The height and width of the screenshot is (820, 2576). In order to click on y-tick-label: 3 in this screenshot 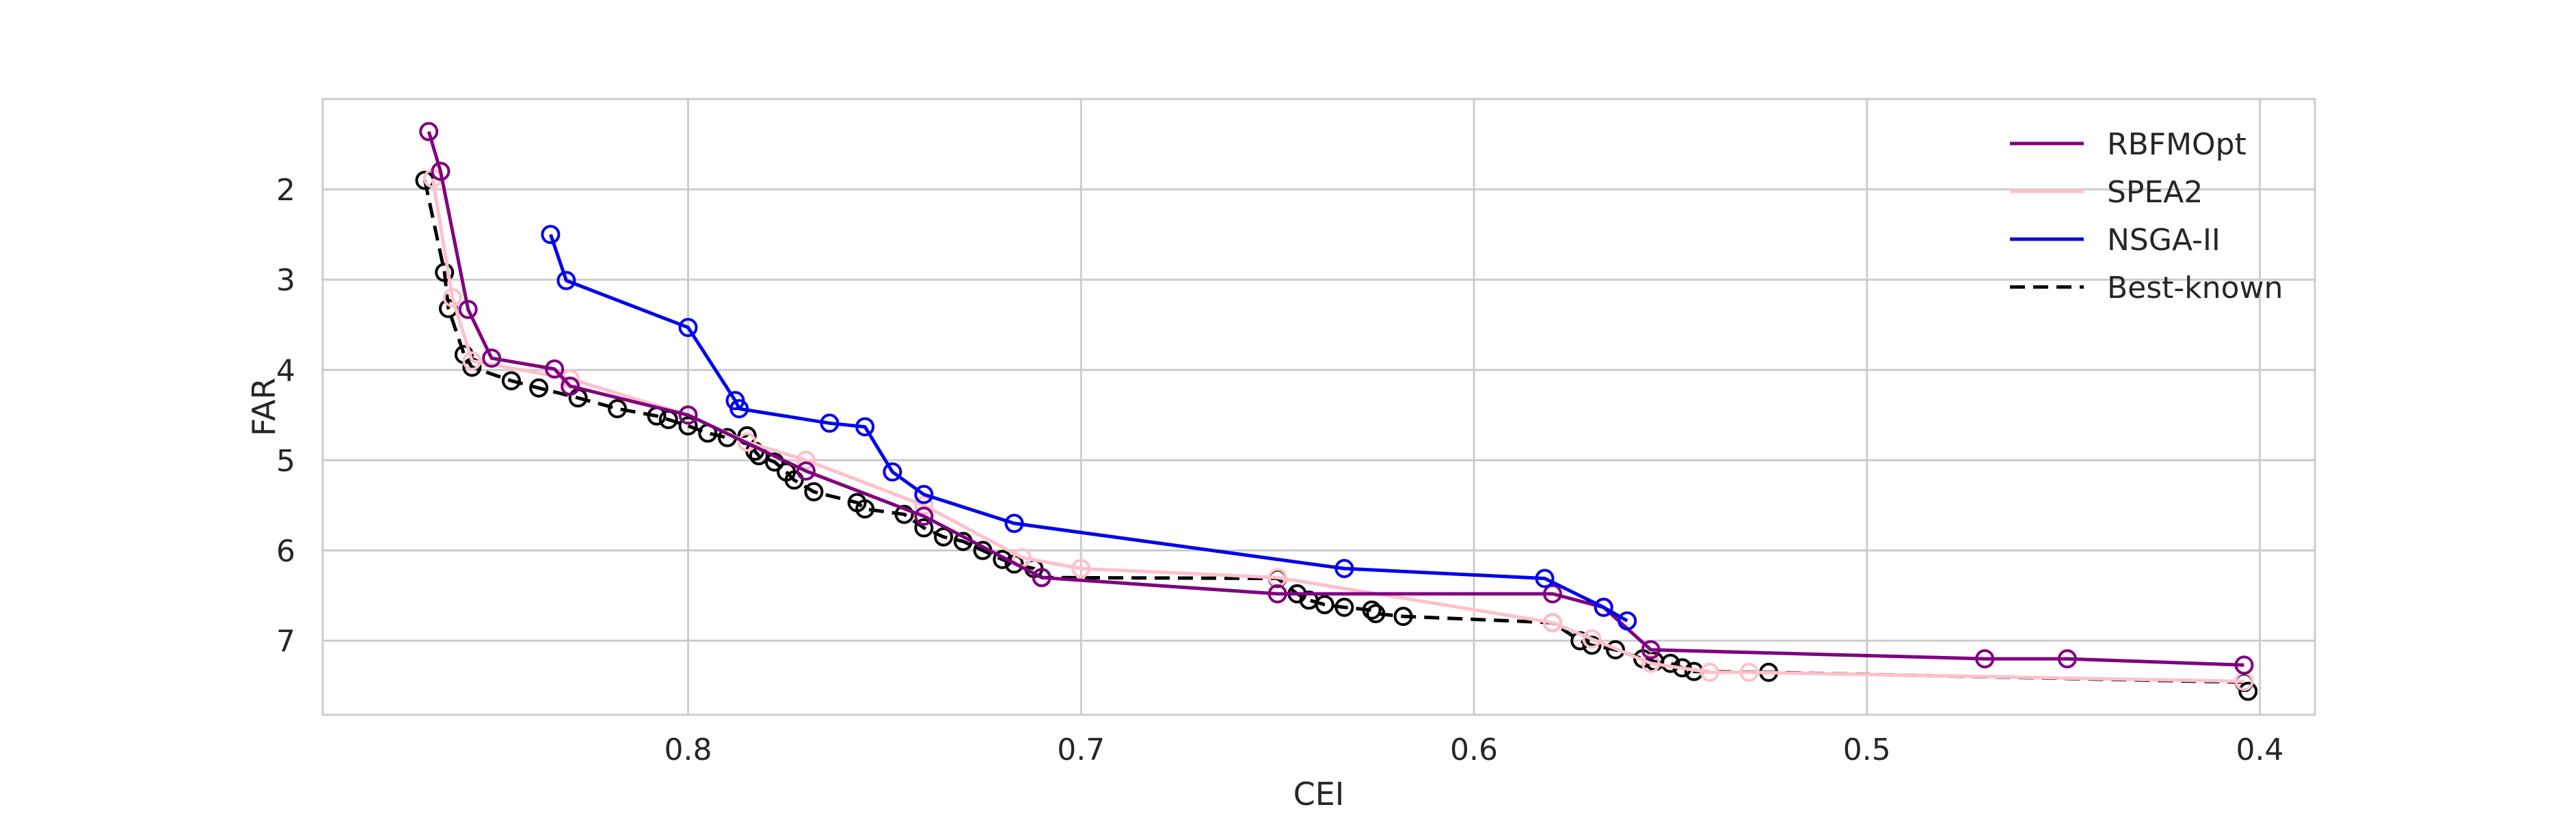, I will do `click(285, 280)`.